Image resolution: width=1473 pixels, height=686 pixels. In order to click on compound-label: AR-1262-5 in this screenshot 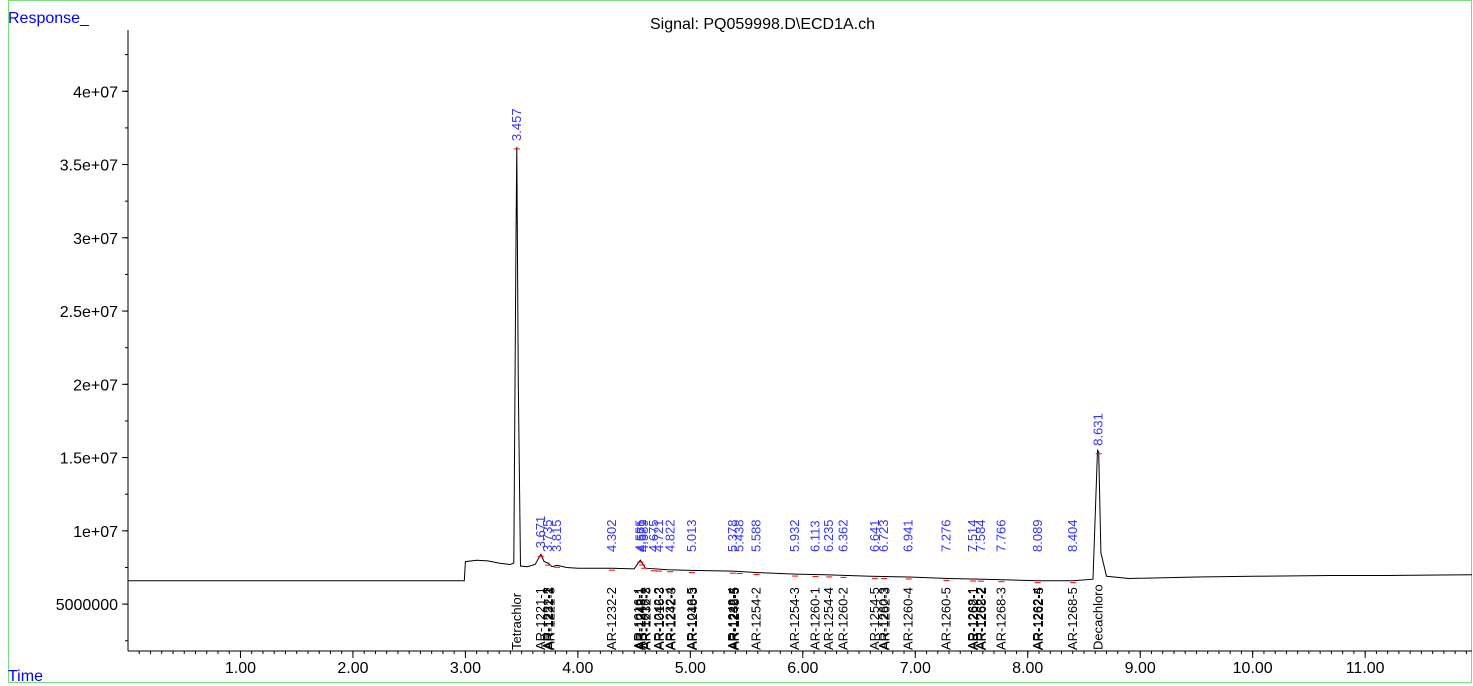, I will do `click(1038, 618)`.